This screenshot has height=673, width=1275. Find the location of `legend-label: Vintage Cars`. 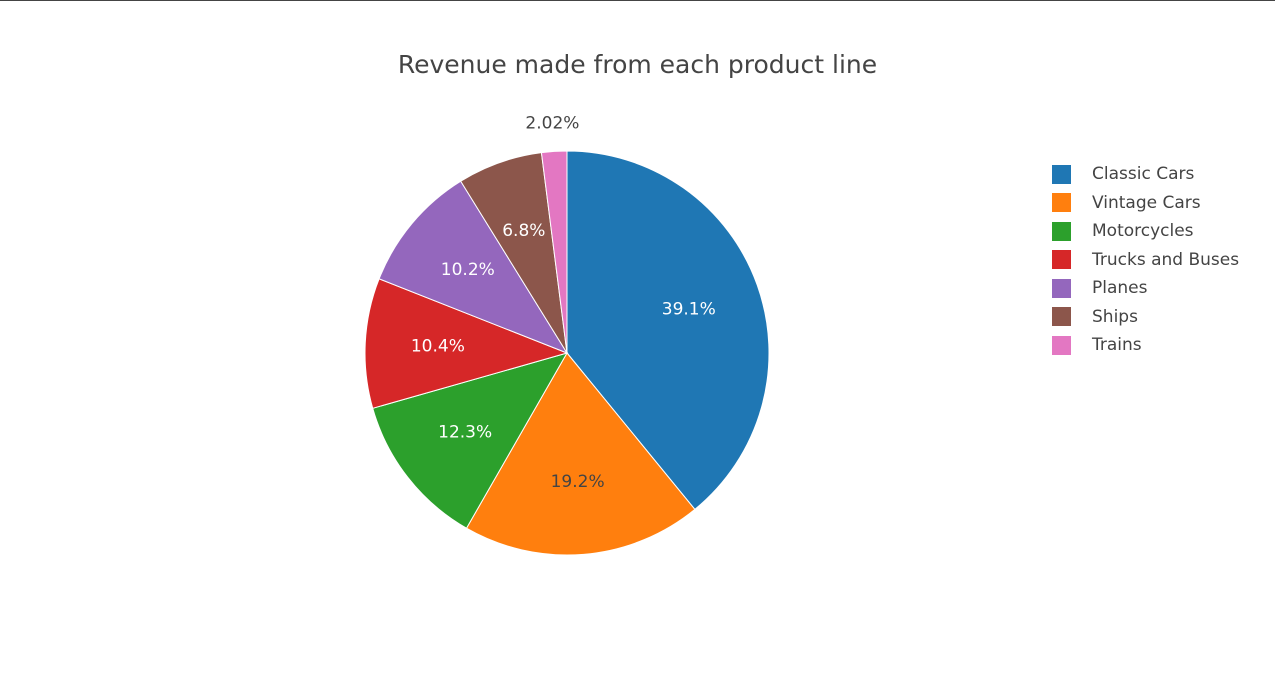

legend-label: Vintage Cars is located at coordinates (1146, 202).